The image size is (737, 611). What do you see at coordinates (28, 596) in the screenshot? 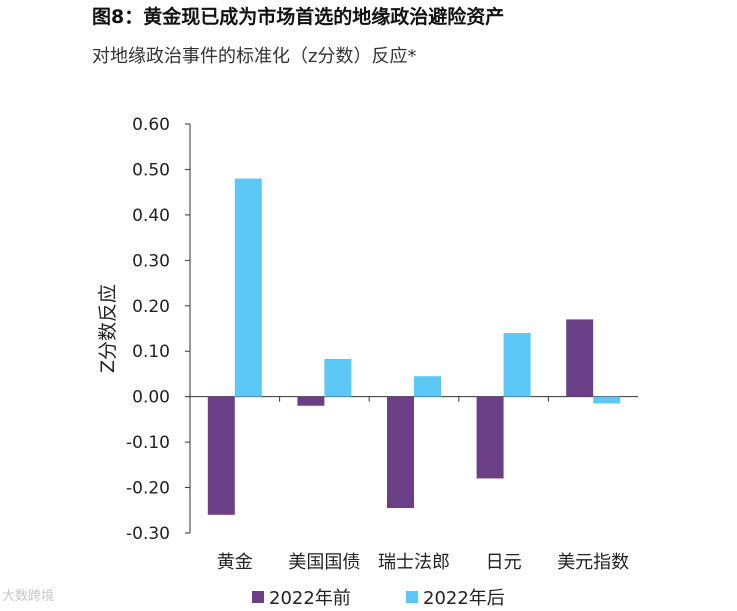
I see `watermark-text: 大数跨境` at bounding box center [28, 596].